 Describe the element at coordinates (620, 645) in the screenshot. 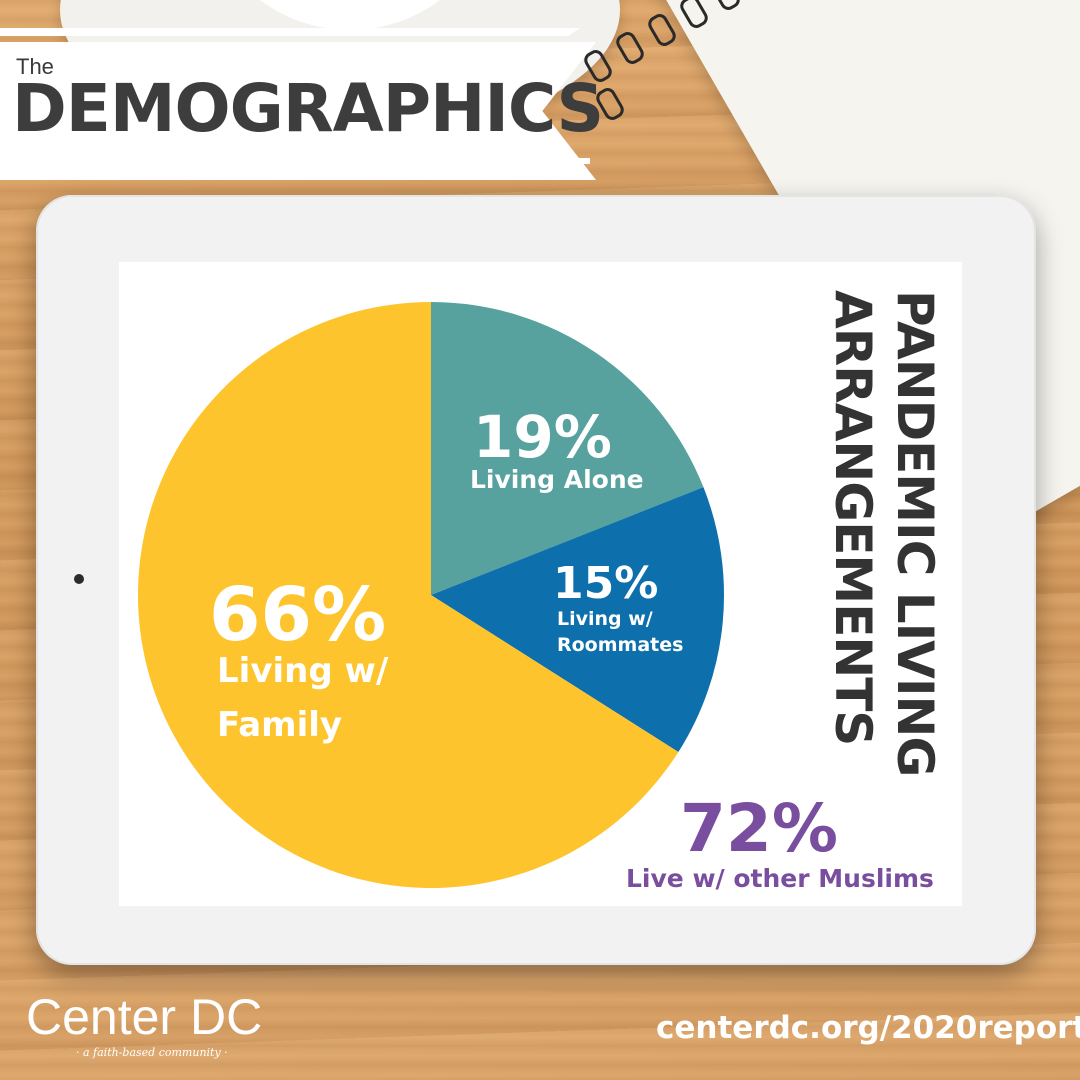

I see `slice-roommates-label-line2: Roommates` at that location.